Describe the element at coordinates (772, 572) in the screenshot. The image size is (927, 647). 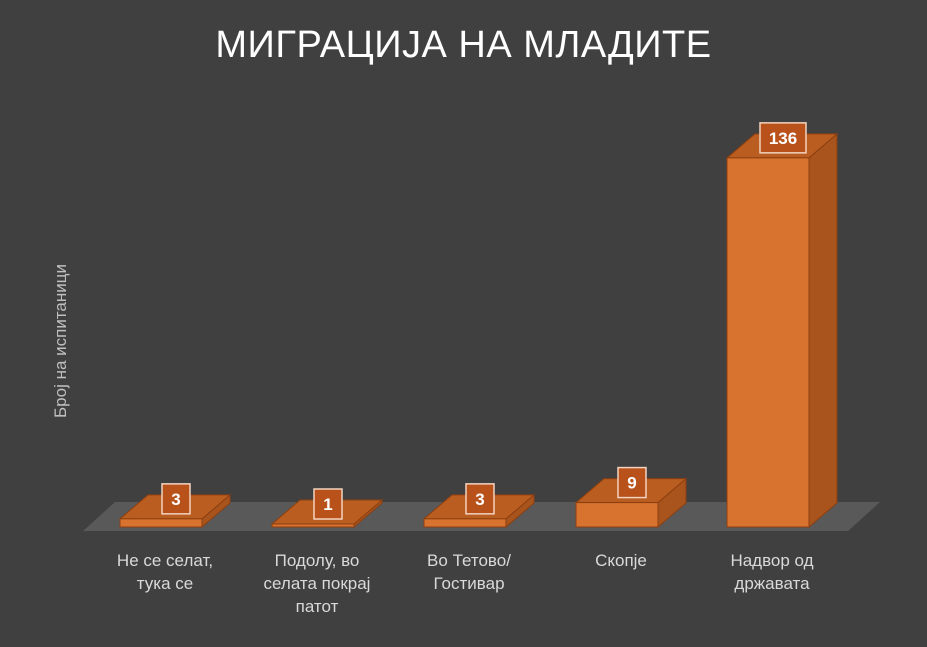
I see `x-tick-label-5: Надвор од државата` at that location.